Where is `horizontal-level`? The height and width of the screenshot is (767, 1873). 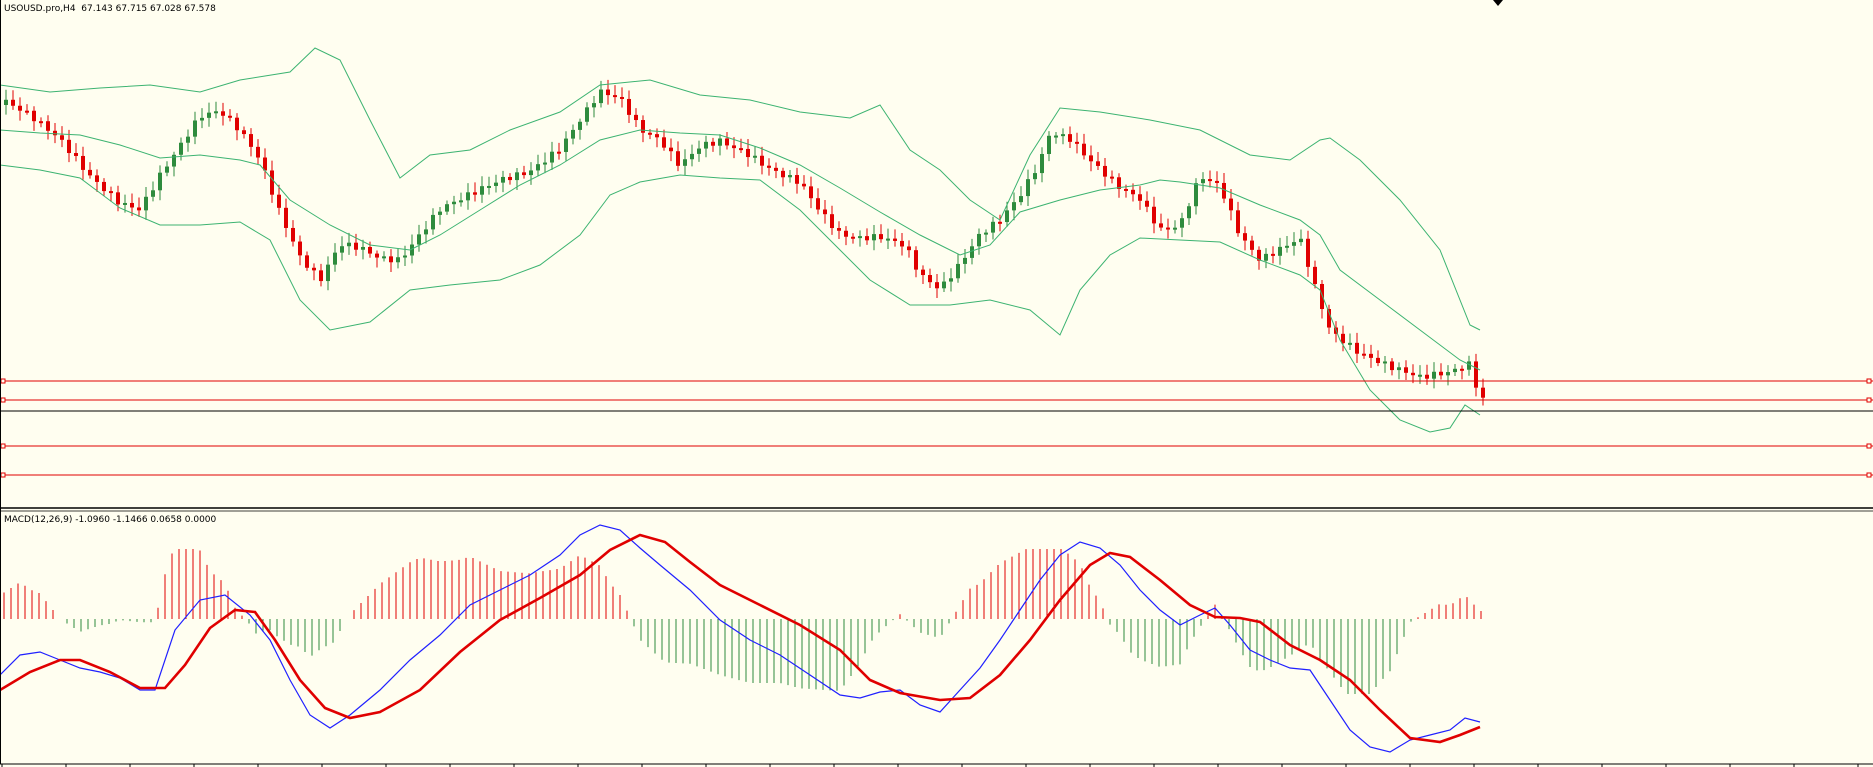 horizontal-level is located at coordinates (936, 475).